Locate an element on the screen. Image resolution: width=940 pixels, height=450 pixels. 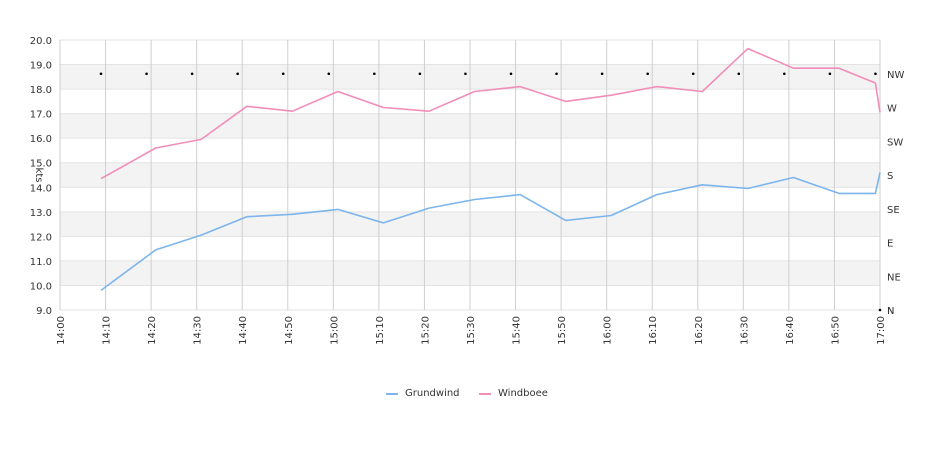
right-axis-tick-label: NE is located at coordinates (894, 277).